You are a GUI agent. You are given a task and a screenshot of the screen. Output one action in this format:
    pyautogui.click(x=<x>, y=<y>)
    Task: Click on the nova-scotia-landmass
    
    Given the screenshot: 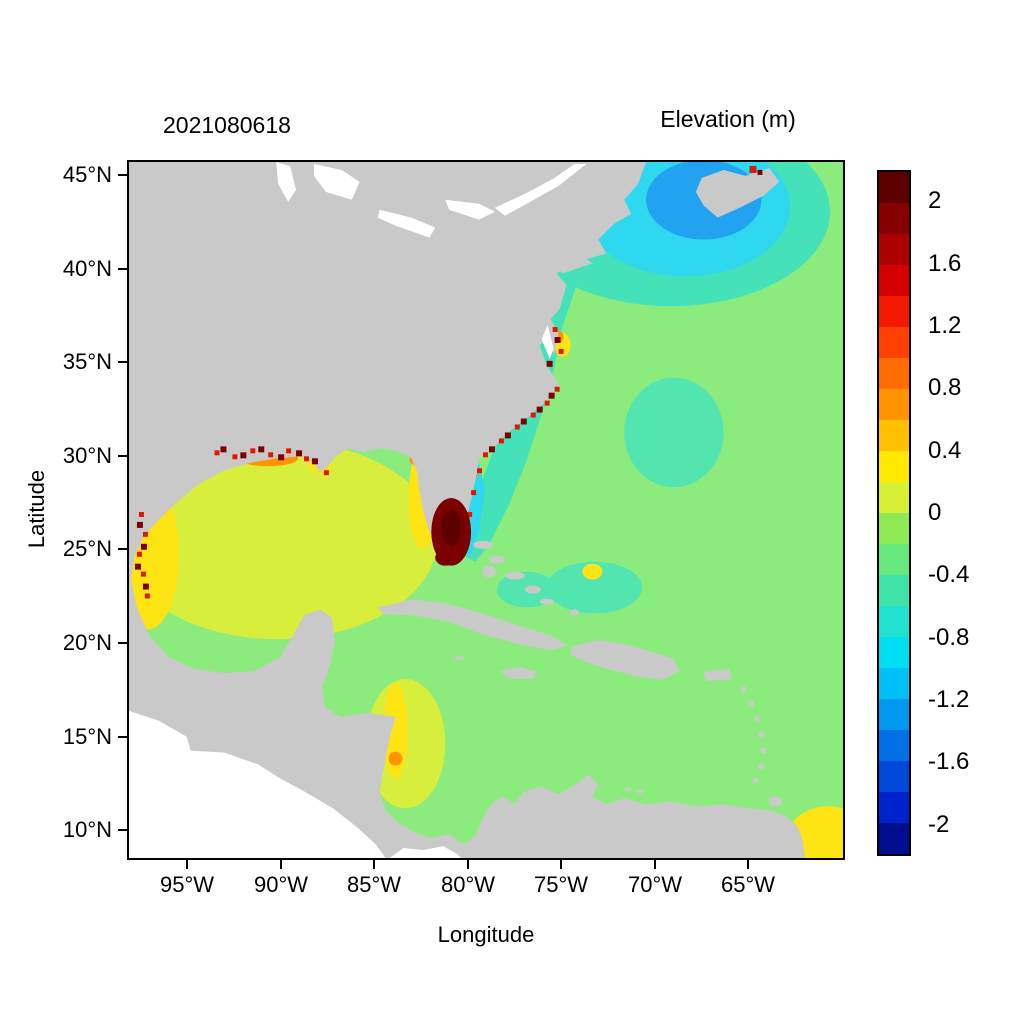 What is the action you would take?
    pyautogui.click(x=737, y=192)
    